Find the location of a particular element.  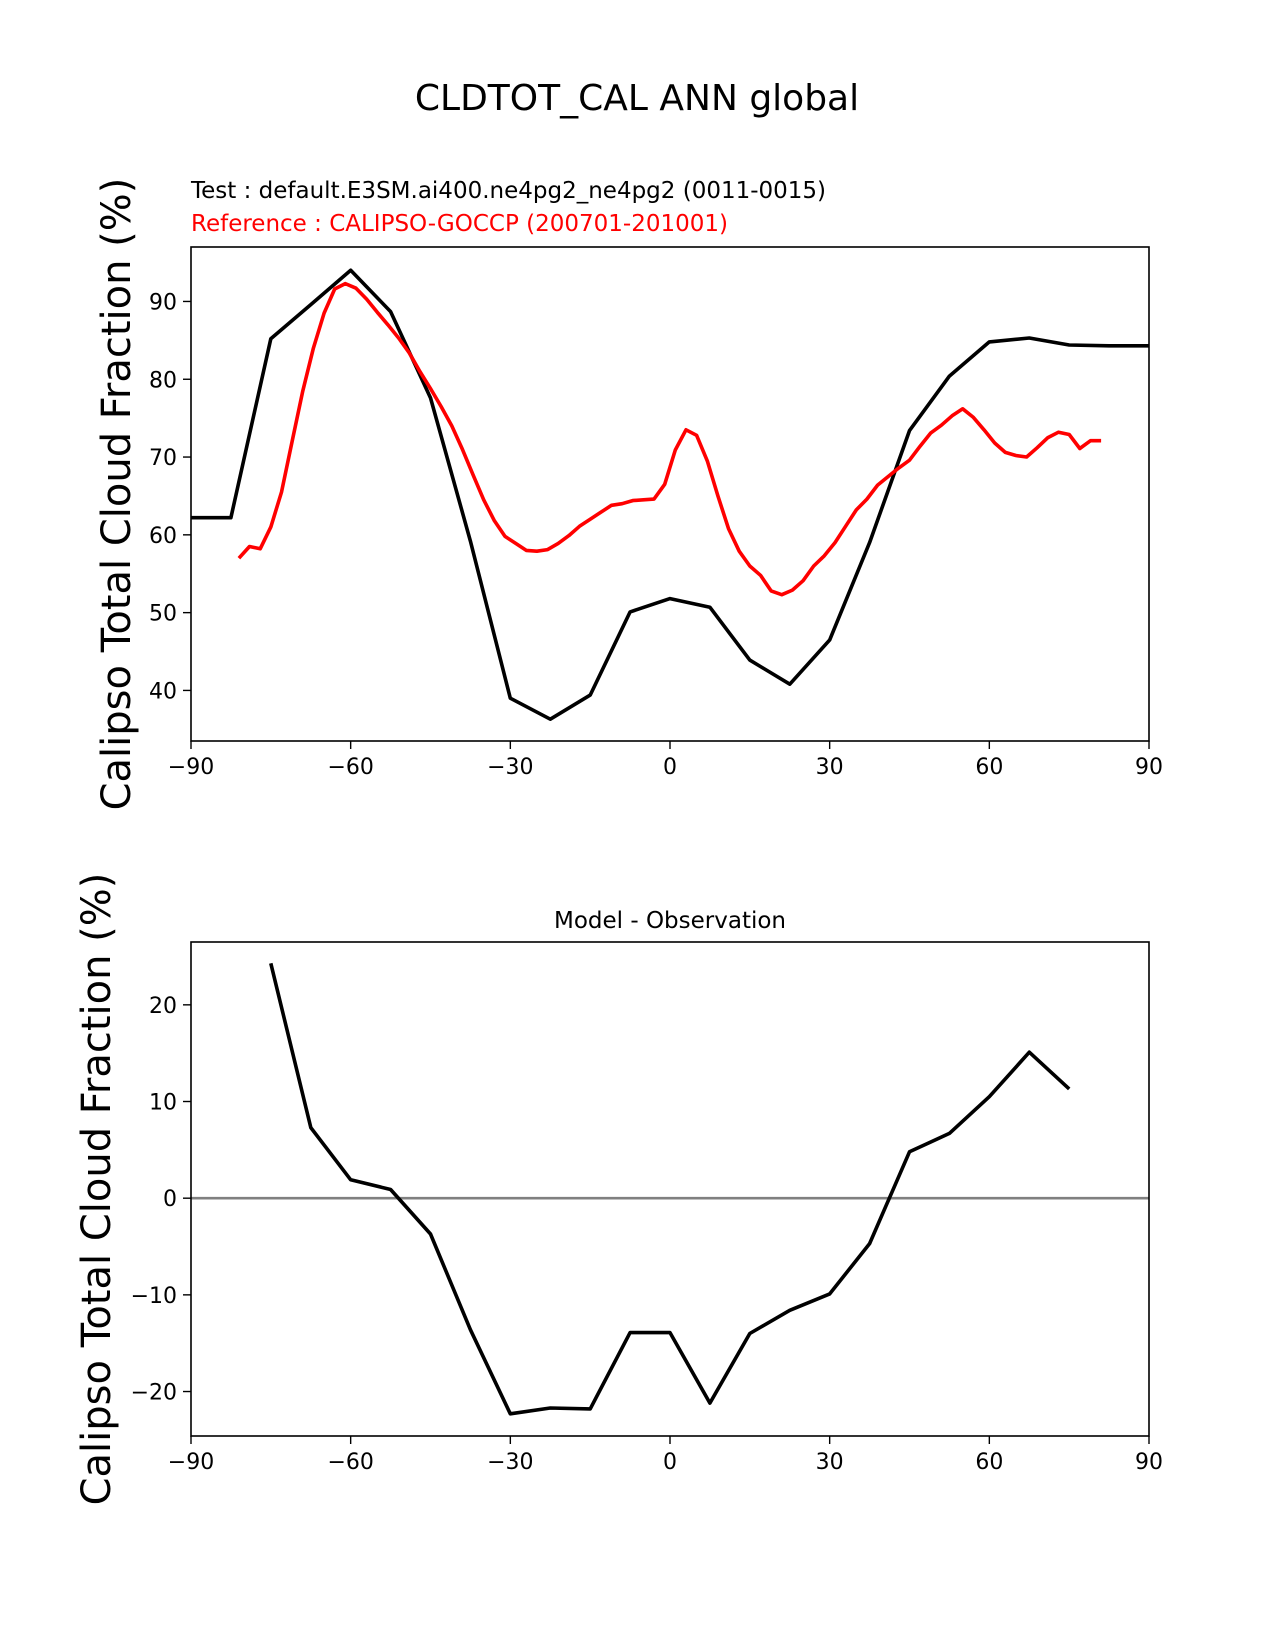

top-x-tick-label: −90 is located at coordinates (191, 767).